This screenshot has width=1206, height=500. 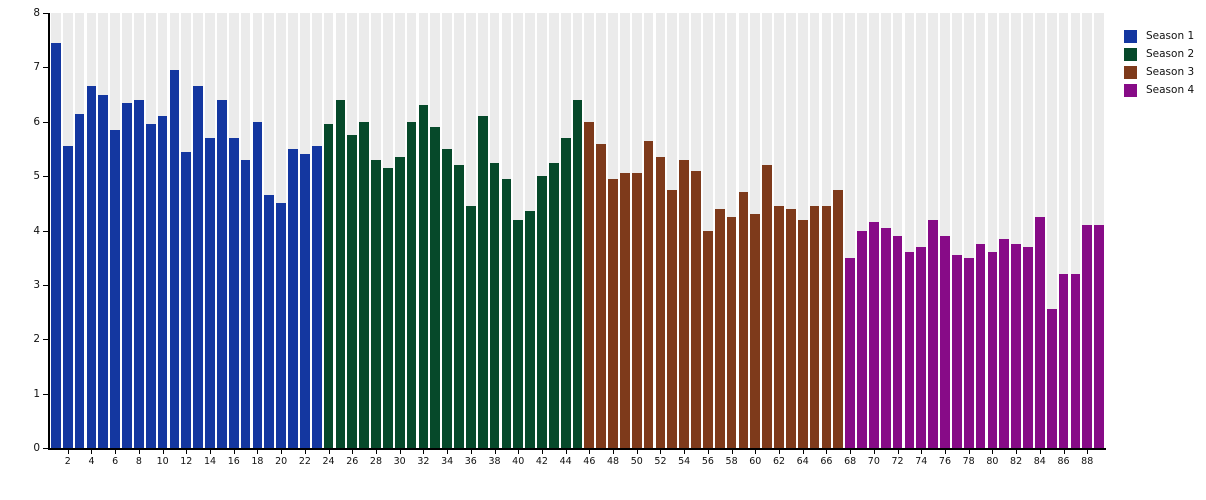 I want to click on legend-item: Season 4, so click(x=1159, y=90).